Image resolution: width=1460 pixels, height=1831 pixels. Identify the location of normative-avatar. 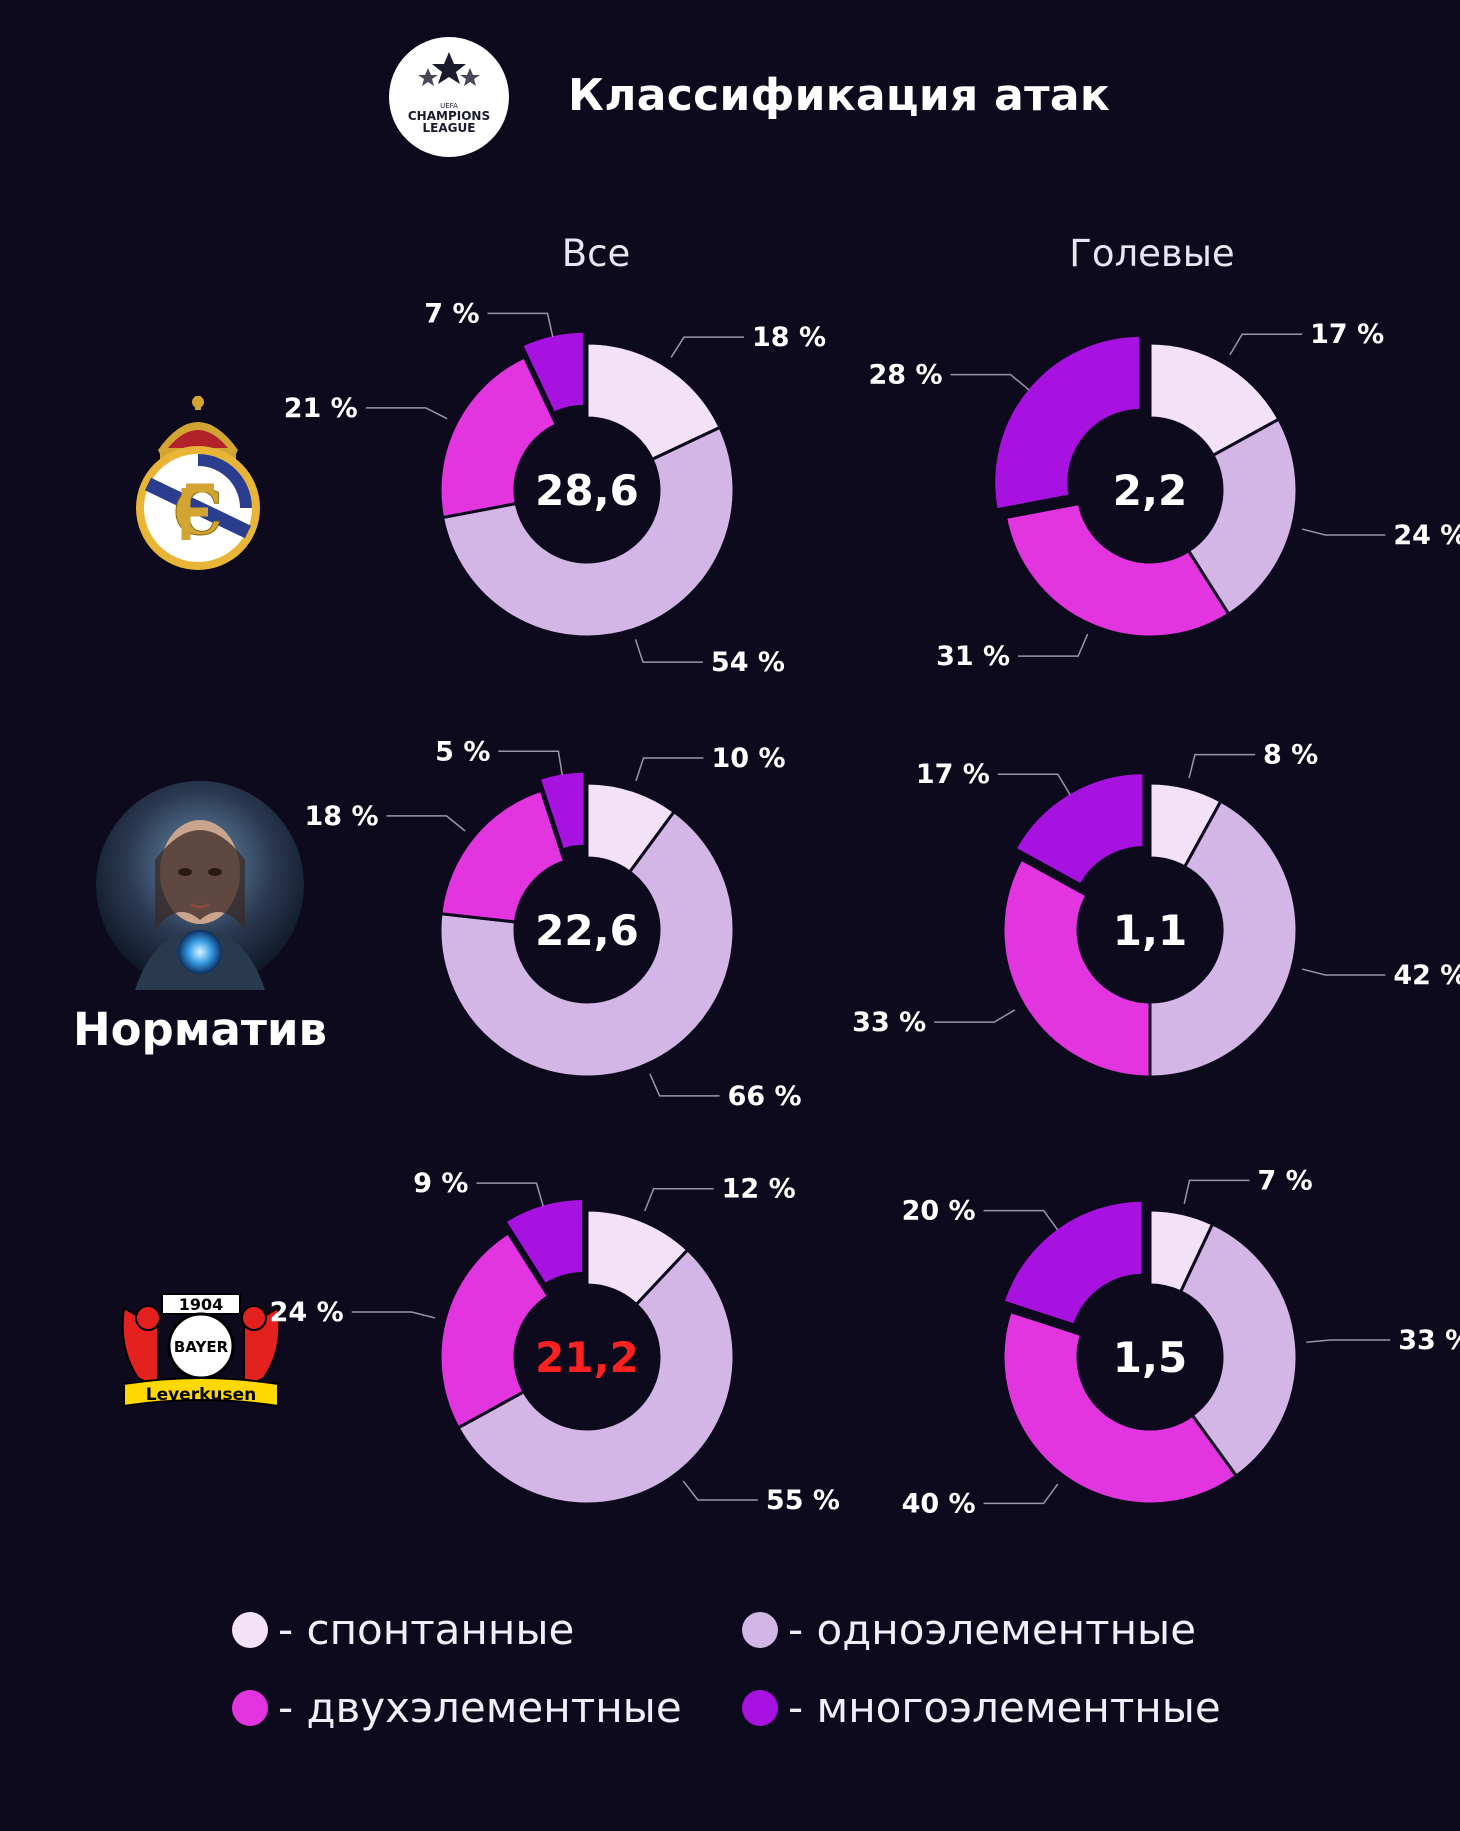
(200, 885).